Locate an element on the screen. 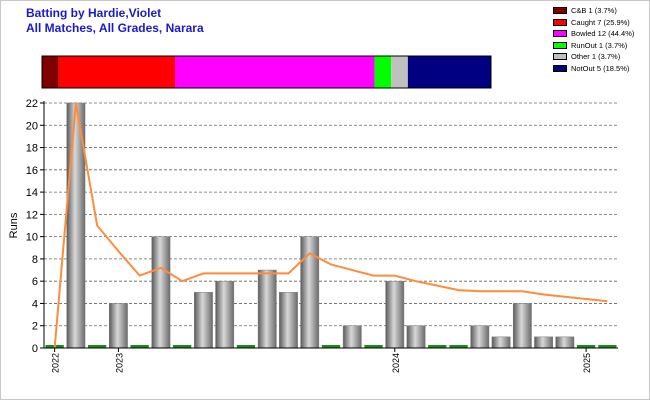  y-tick-label: 0 is located at coordinates (35, 349).